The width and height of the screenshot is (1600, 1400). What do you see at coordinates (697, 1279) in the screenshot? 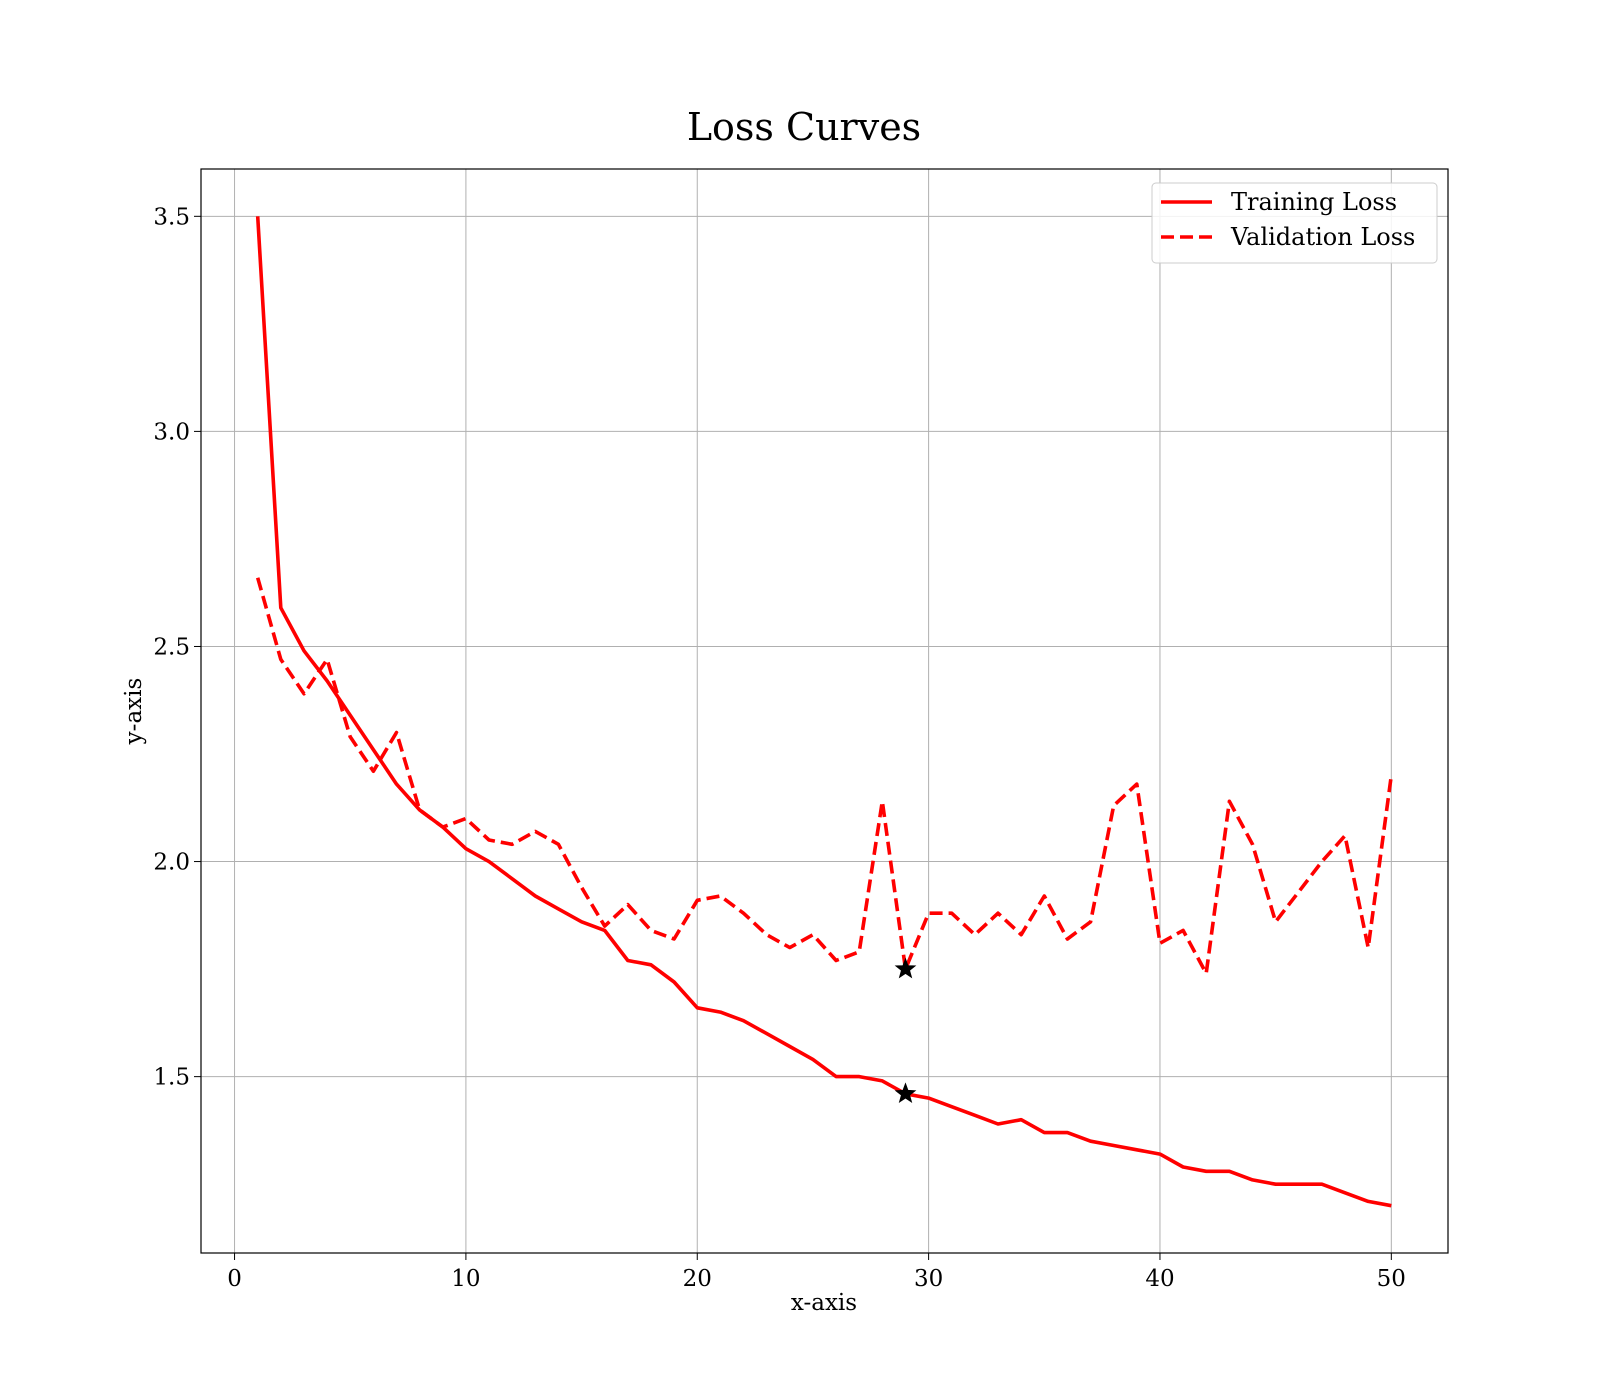
I see `x-tick-label: 20` at bounding box center [697, 1279].